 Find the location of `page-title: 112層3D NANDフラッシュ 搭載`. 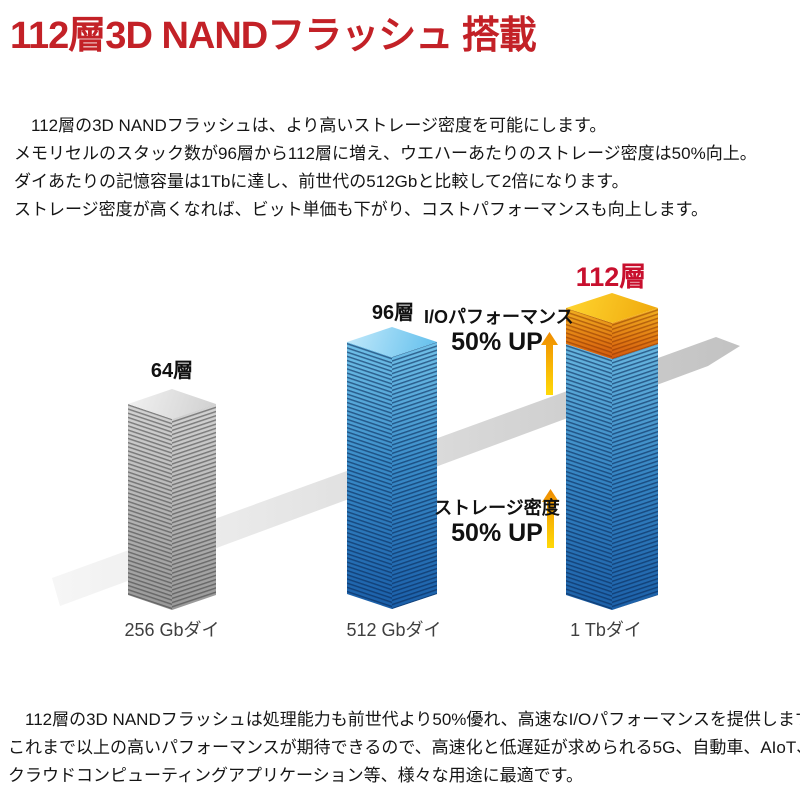

page-title: 112層3D NANDフラッシュ 搭載 is located at coordinates (273, 36).